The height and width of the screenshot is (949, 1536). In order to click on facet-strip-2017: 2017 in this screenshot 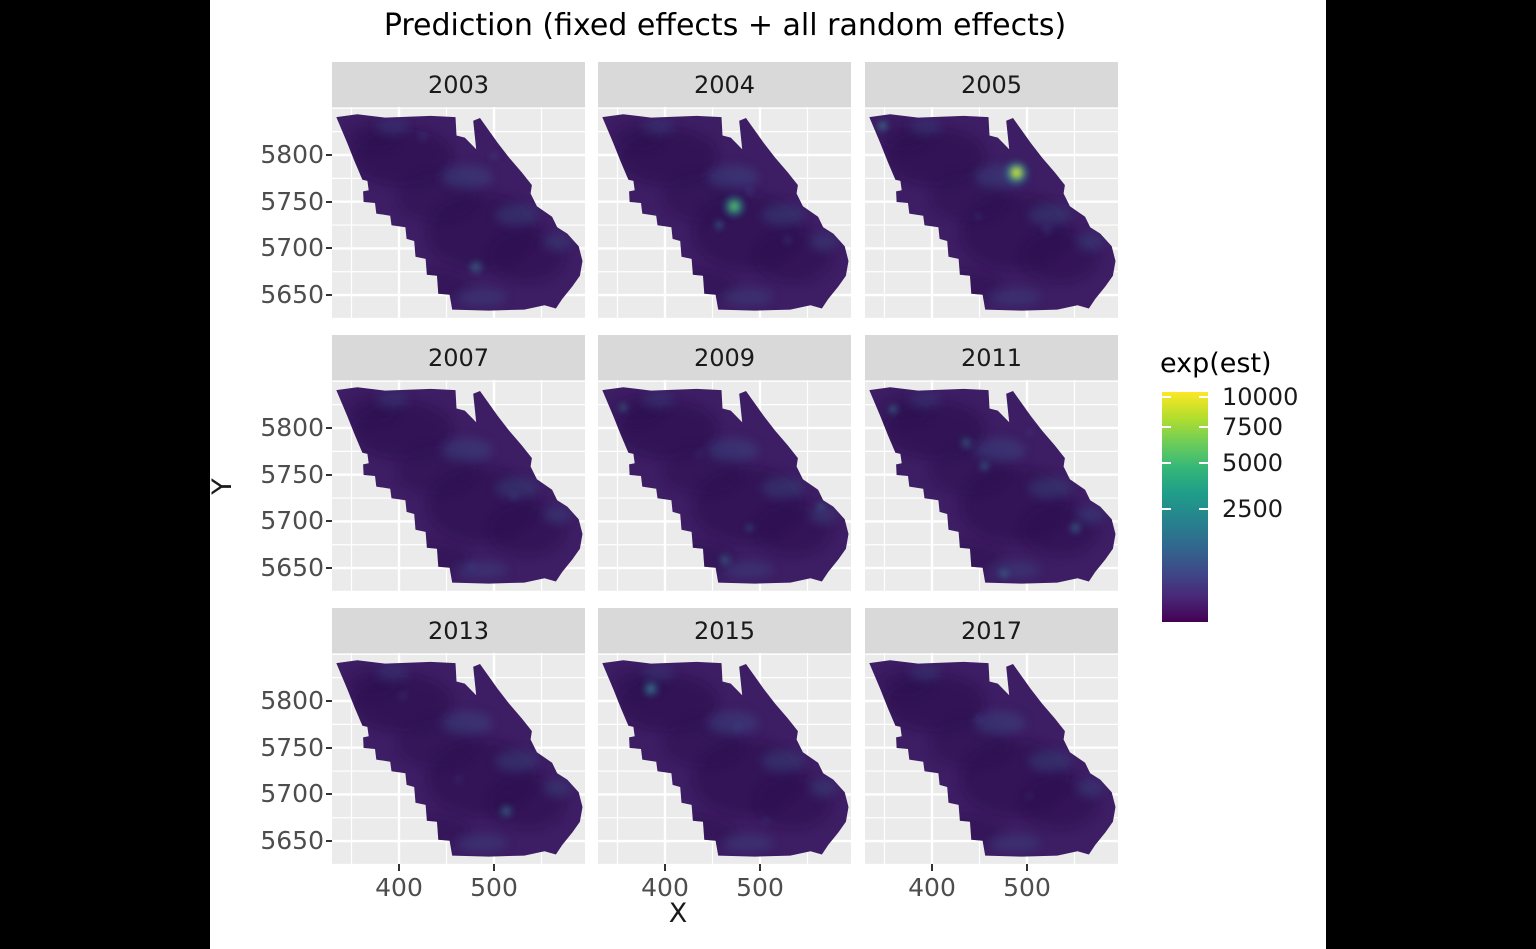, I will do `click(991, 630)`.